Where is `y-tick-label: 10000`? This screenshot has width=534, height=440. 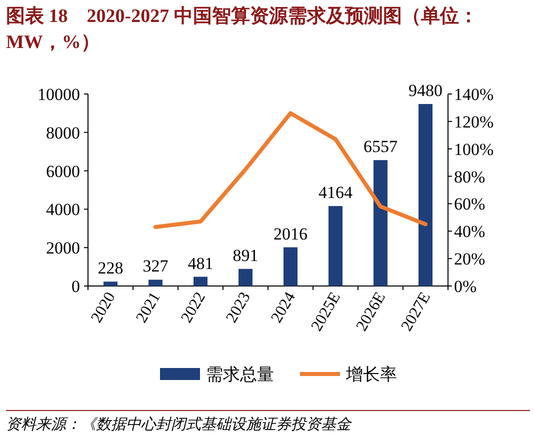 y-tick-label: 10000 is located at coordinates (59, 94).